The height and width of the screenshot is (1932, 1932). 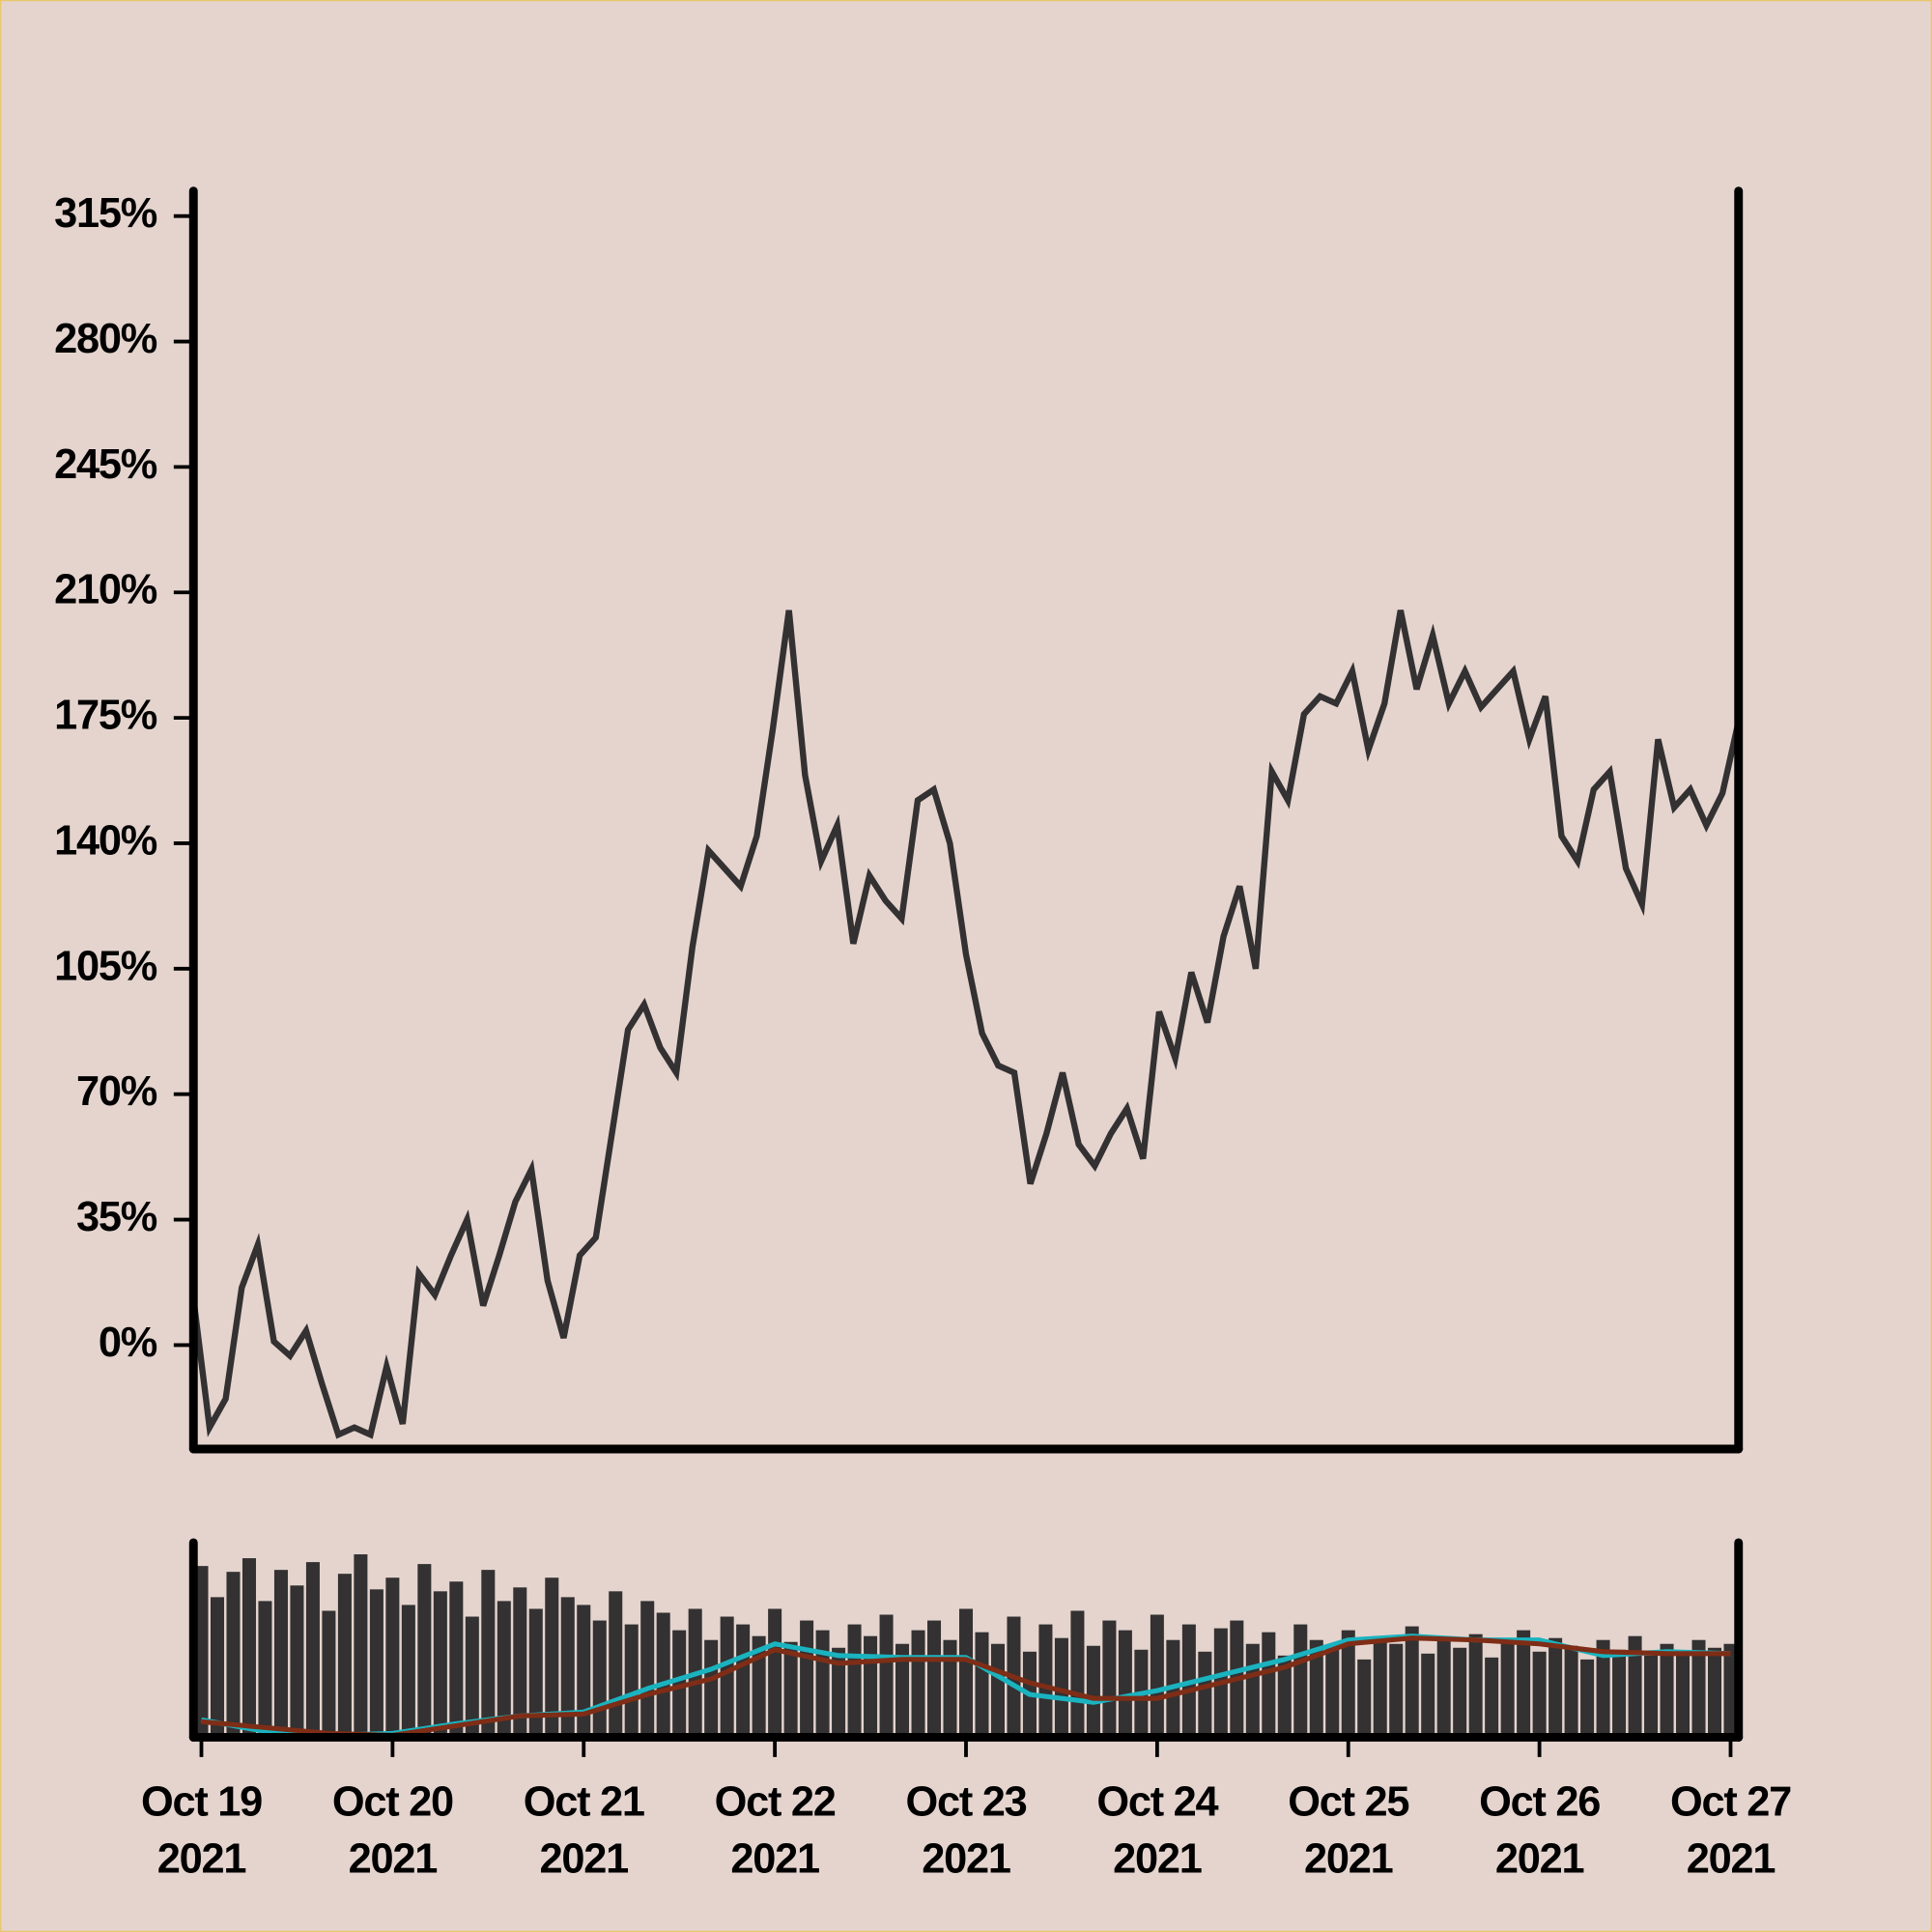 I want to click on y-tick-label: 0%, so click(x=128, y=1343).